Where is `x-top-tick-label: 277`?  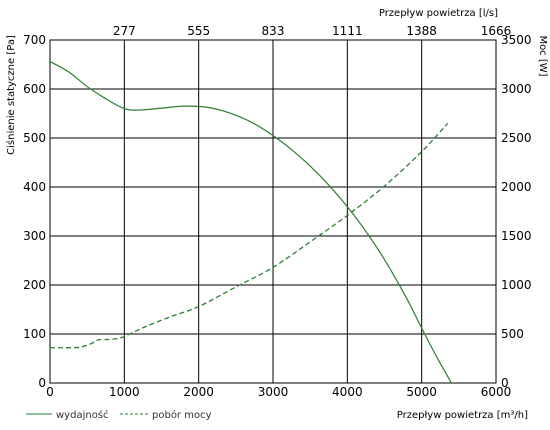
x-top-tick-label: 277 is located at coordinates (124, 31).